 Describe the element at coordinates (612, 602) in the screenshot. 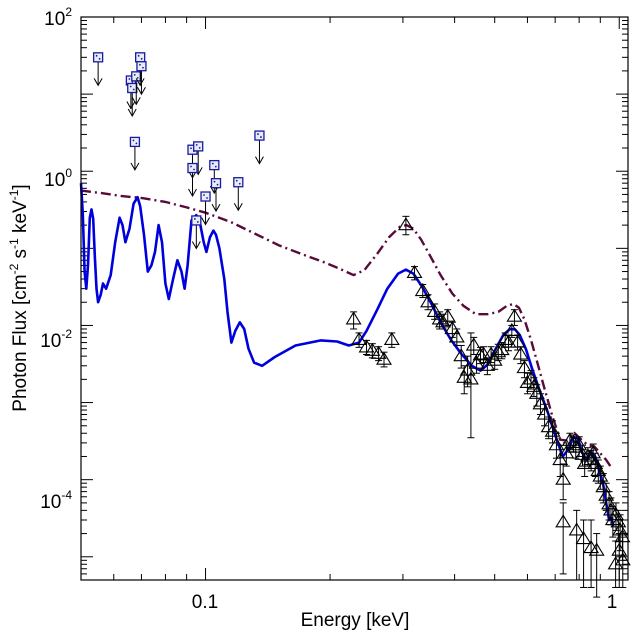

I see `x-tick-label: 1` at that location.